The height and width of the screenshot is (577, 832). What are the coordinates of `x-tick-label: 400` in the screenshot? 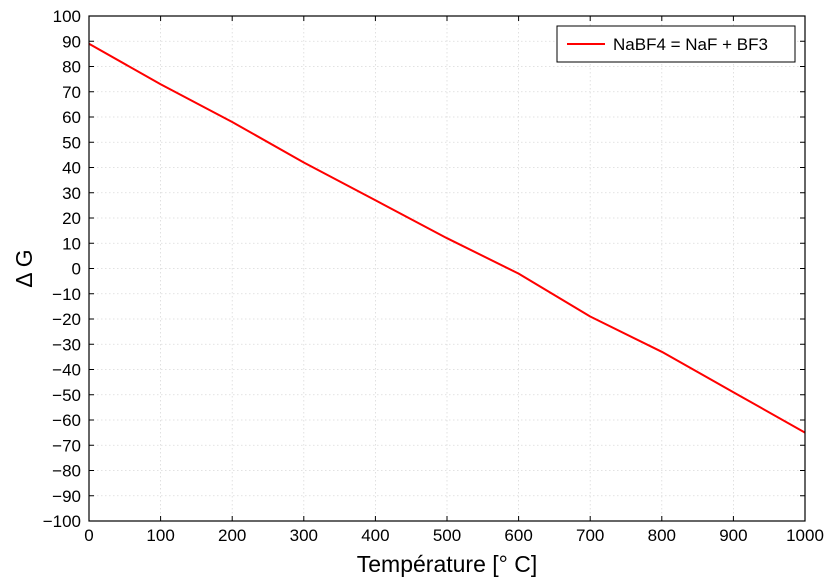 It's located at (375, 535).